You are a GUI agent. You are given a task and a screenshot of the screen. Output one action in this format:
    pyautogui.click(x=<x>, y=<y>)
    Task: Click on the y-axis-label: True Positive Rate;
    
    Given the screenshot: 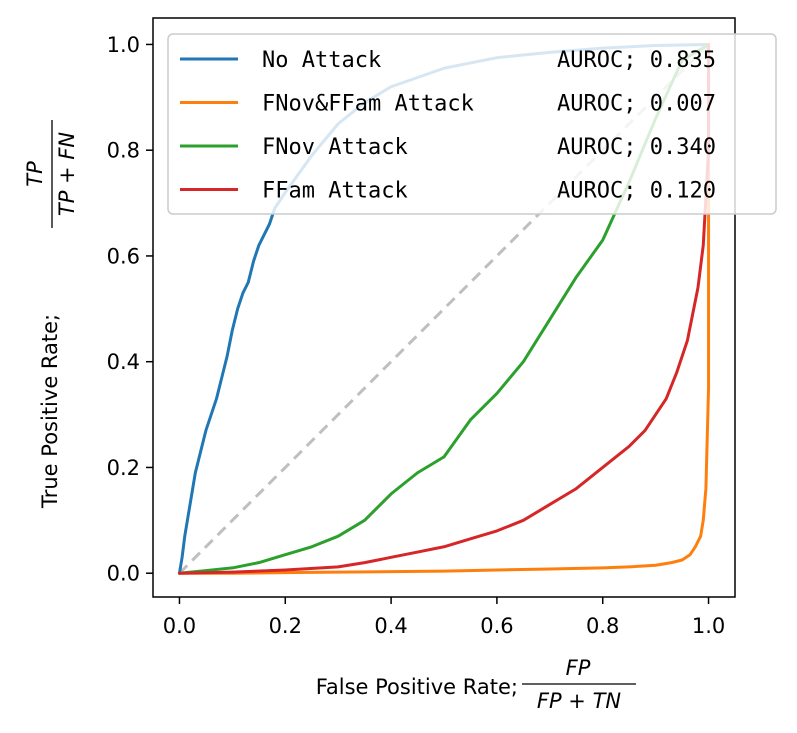 What is the action you would take?
    pyautogui.click(x=50, y=411)
    